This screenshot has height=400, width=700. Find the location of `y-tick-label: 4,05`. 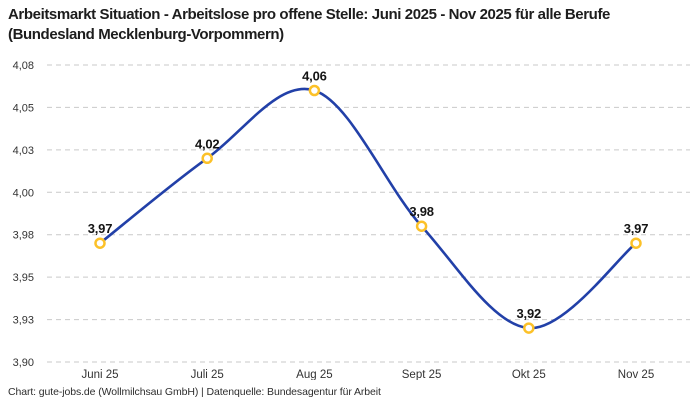

y-tick-label: 4,05 is located at coordinates (23, 108).